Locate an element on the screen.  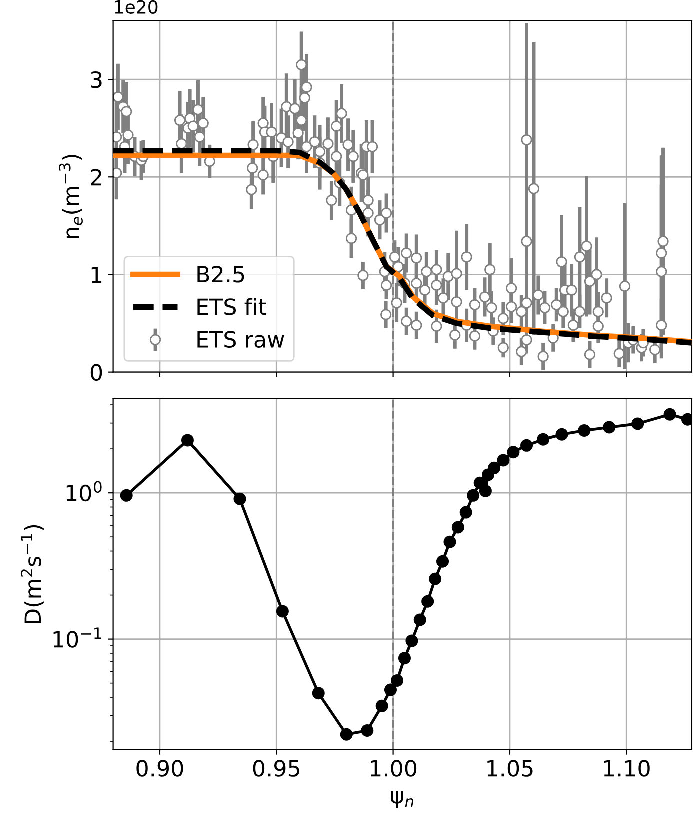
x-axis-title: ψ$_{n}$ is located at coordinates (402, 799).